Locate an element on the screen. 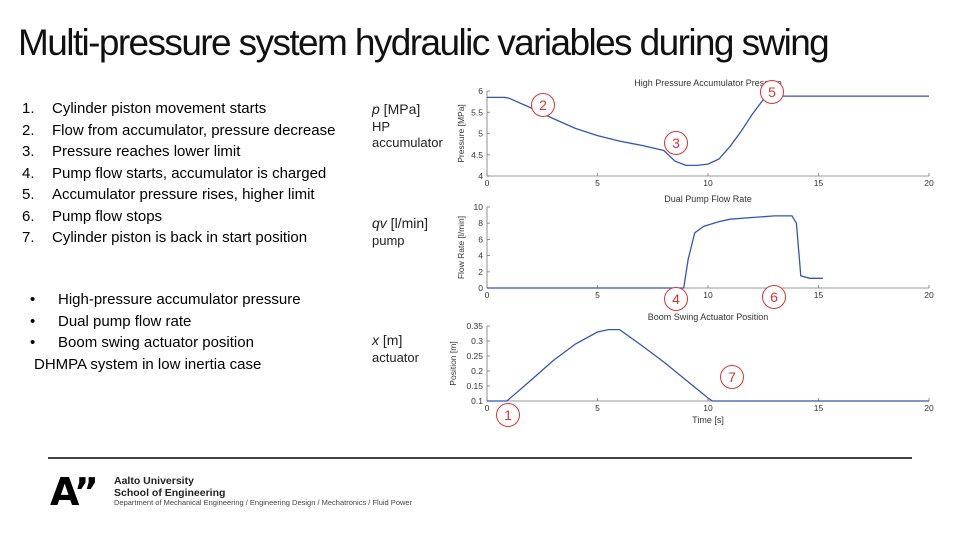 The height and width of the screenshot is (540, 960). aalto-logo: A” is located at coordinates (74, 492).